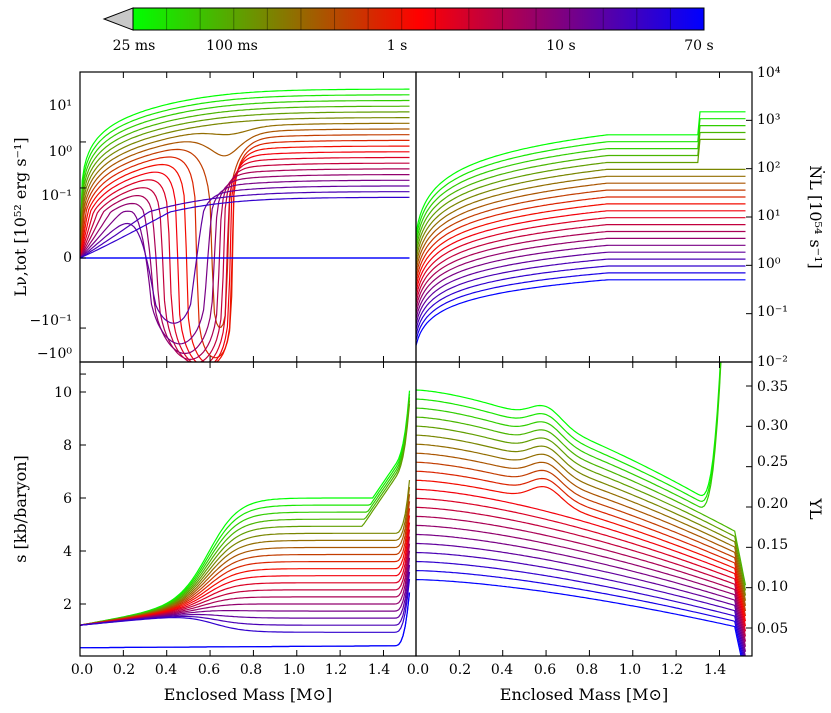 The width and height of the screenshot is (831, 713). What do you see at coordinates (397, 46) in the screenshot?
I see `colorbar-label-1s: 1 s` at bounding box center [397, 46].